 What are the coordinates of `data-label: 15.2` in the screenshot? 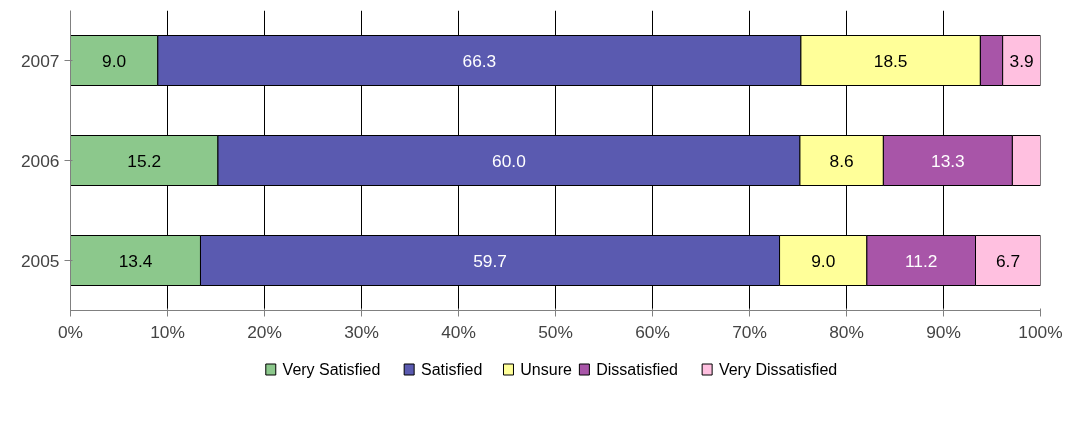 It's located at (144, 160).